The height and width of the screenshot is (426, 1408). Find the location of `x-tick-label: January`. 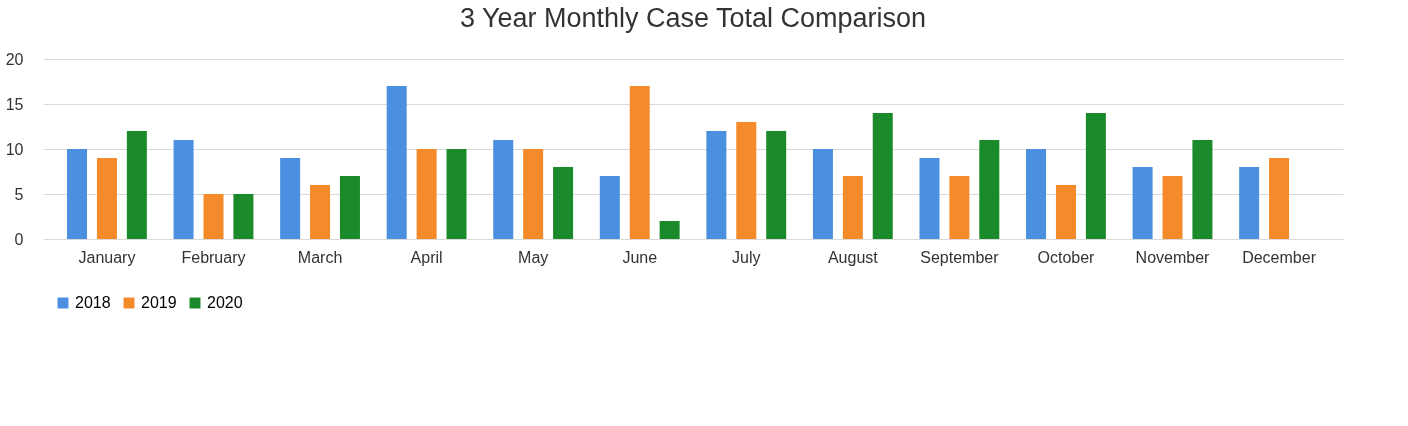

x-tick-label: January is located at coordinates (107, 257).